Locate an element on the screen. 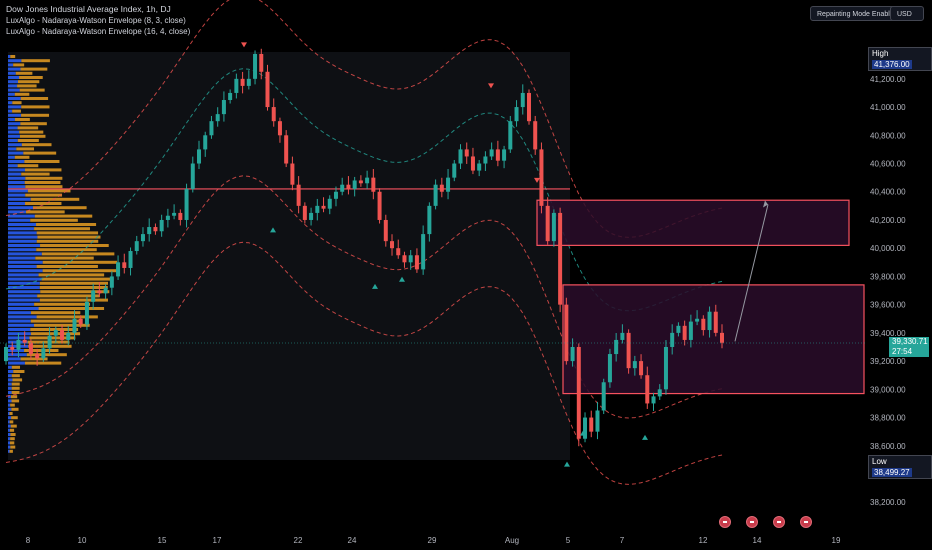  price-tick: 39,000.00 is located at coordinates (888, 389).